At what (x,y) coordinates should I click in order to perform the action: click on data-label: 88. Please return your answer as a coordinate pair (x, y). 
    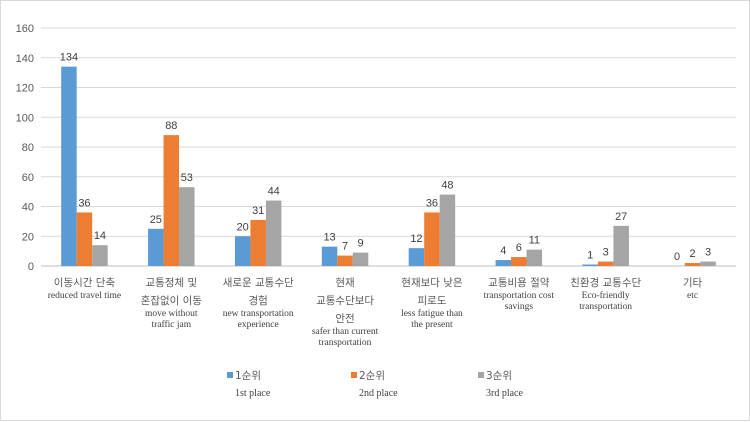
    Looking at the image, I should click on (171, 126).